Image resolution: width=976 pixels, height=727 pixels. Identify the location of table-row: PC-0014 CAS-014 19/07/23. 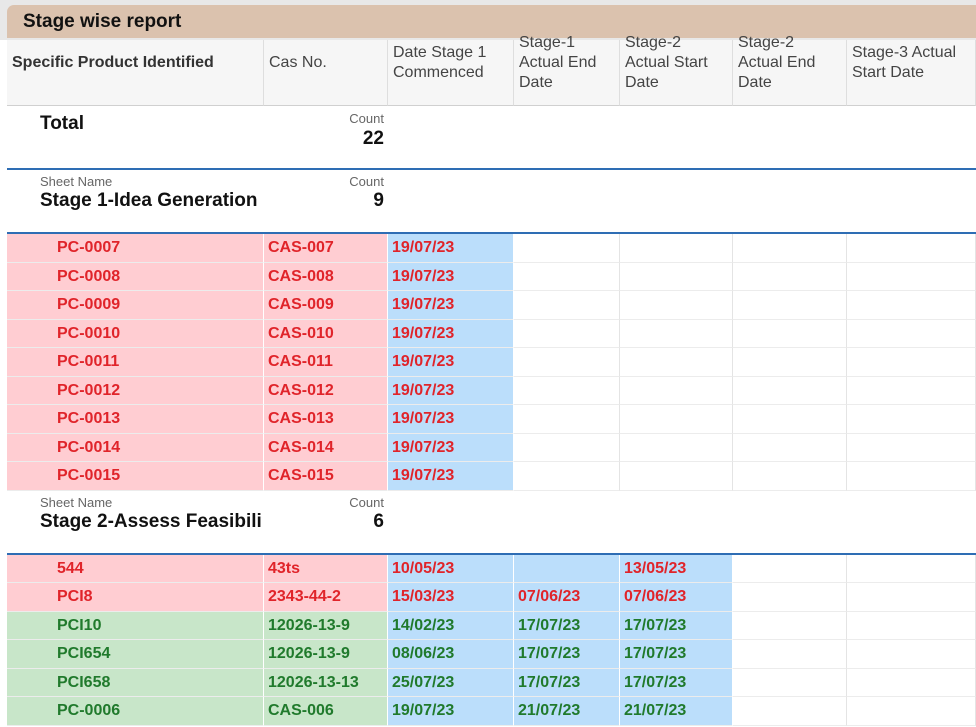
(491, 447).